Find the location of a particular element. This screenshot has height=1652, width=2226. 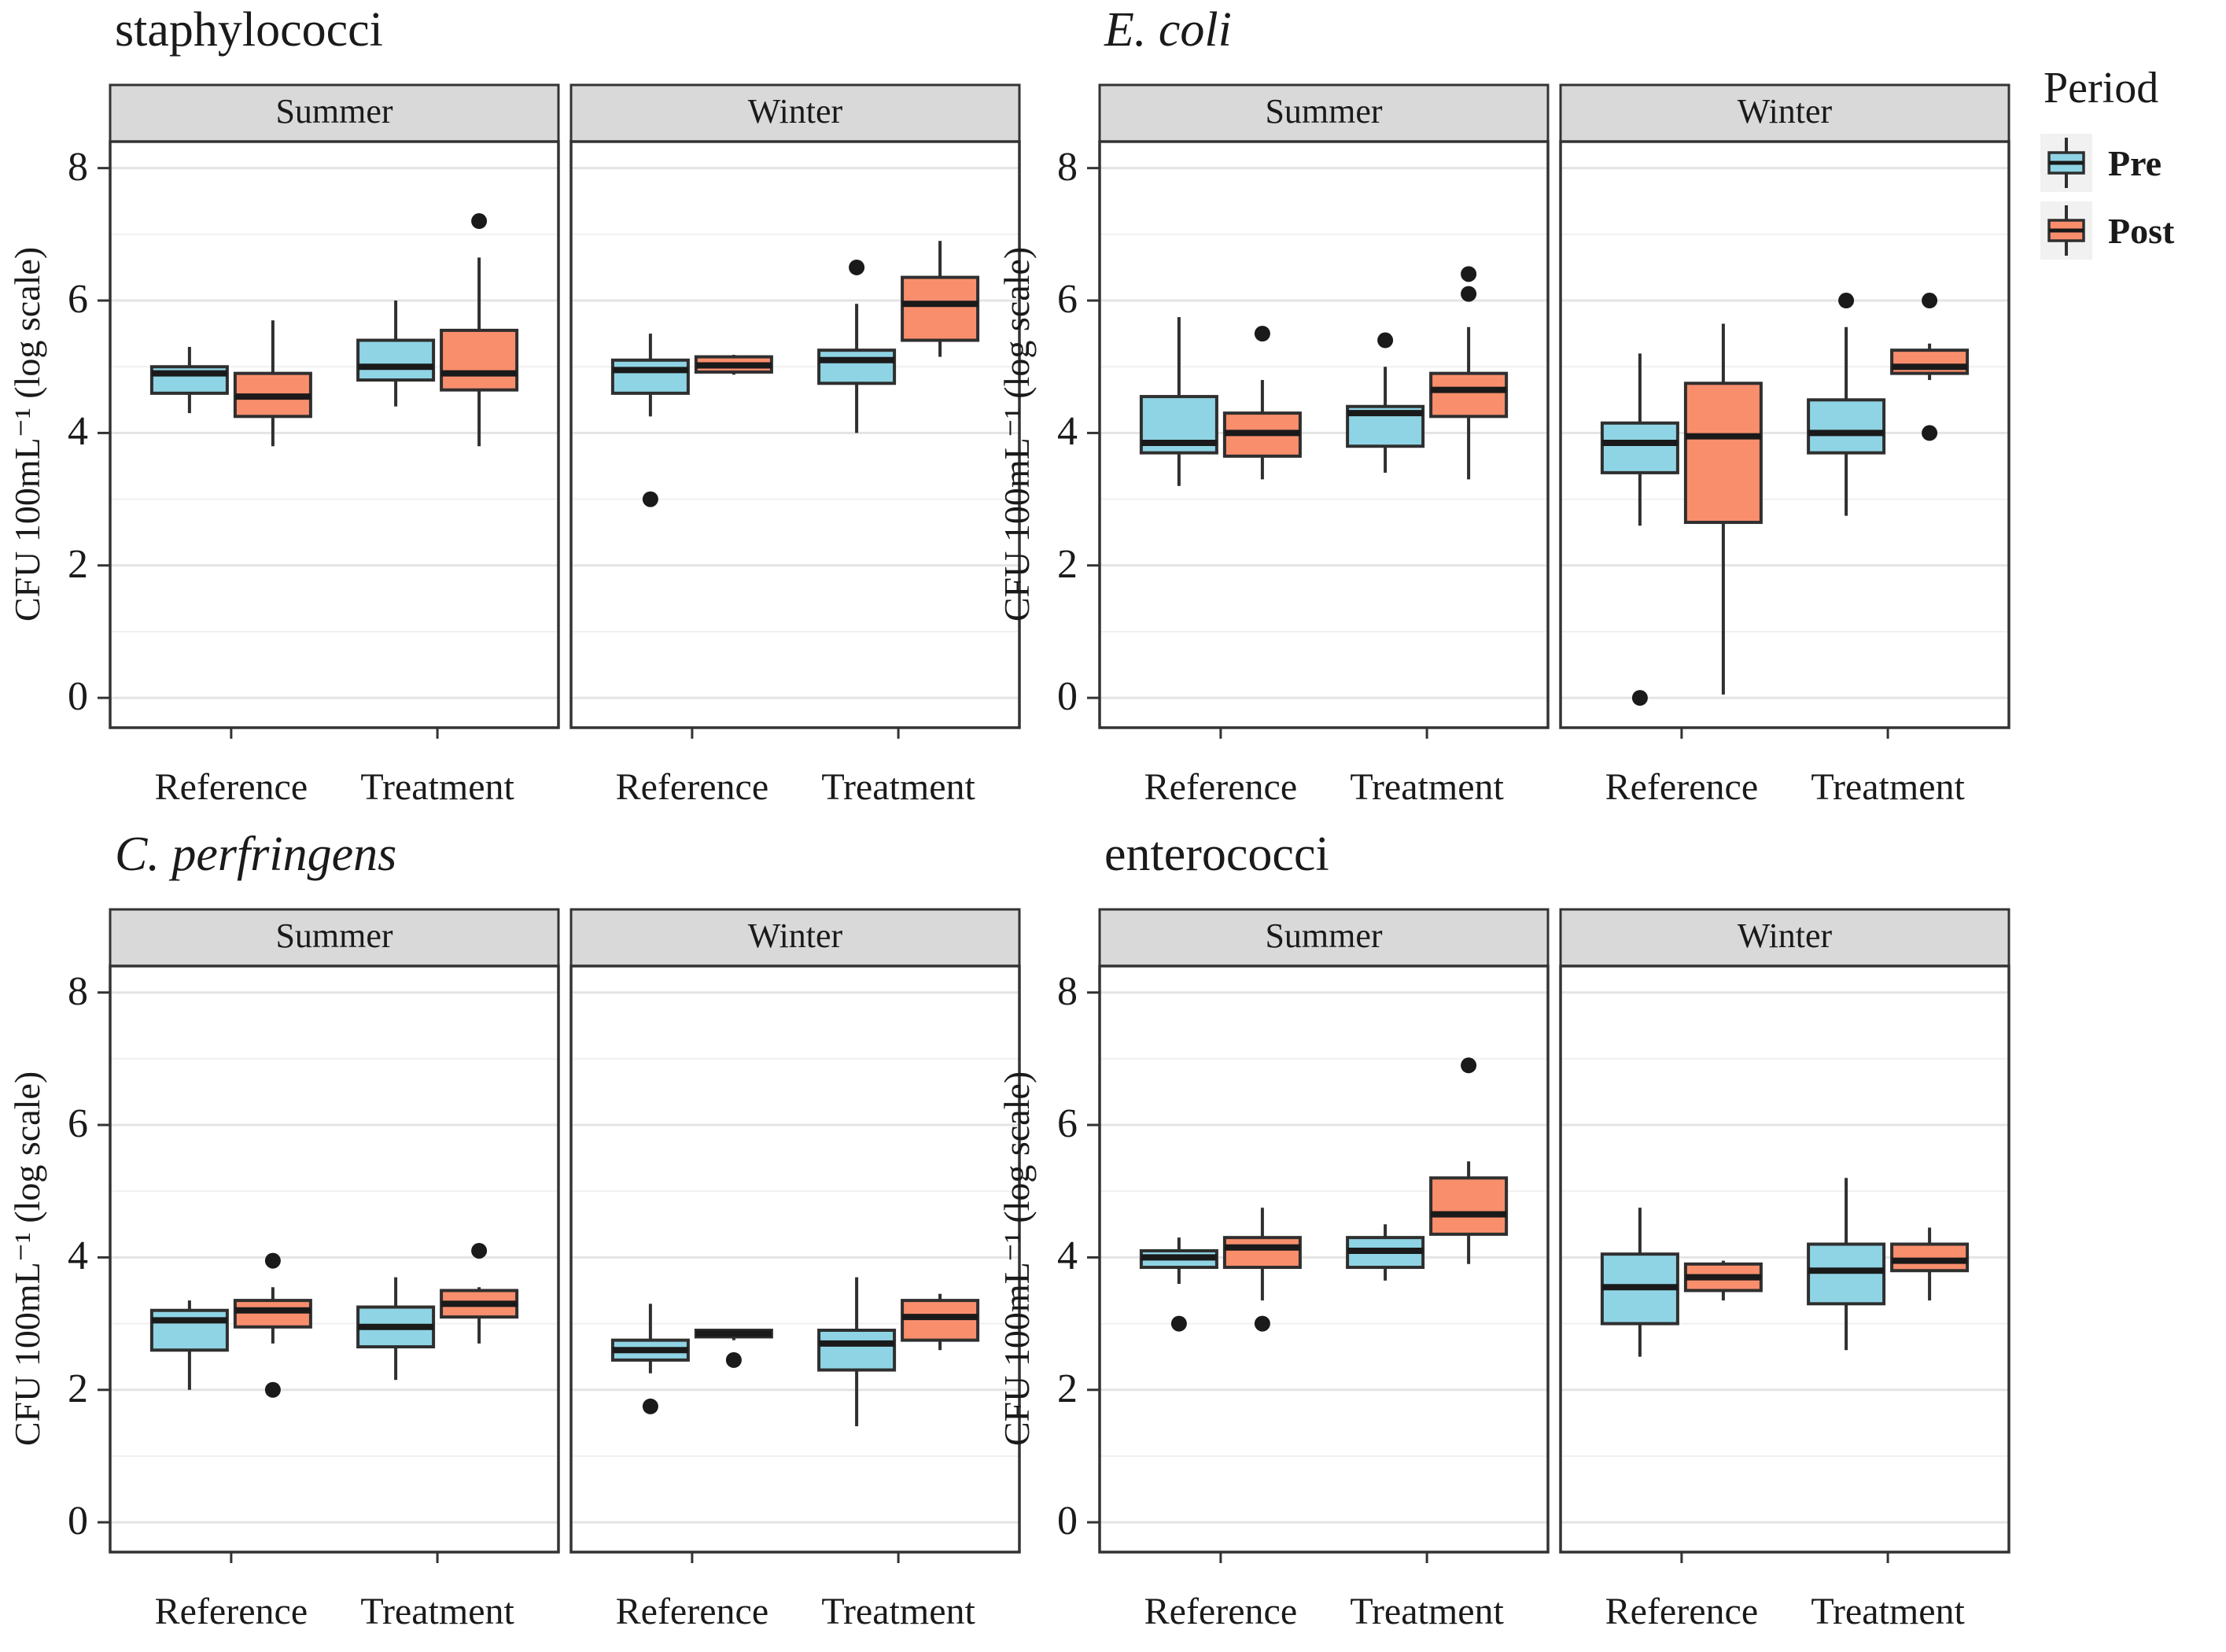

legend-item-post: Post is located at coordinates (2107, 230).